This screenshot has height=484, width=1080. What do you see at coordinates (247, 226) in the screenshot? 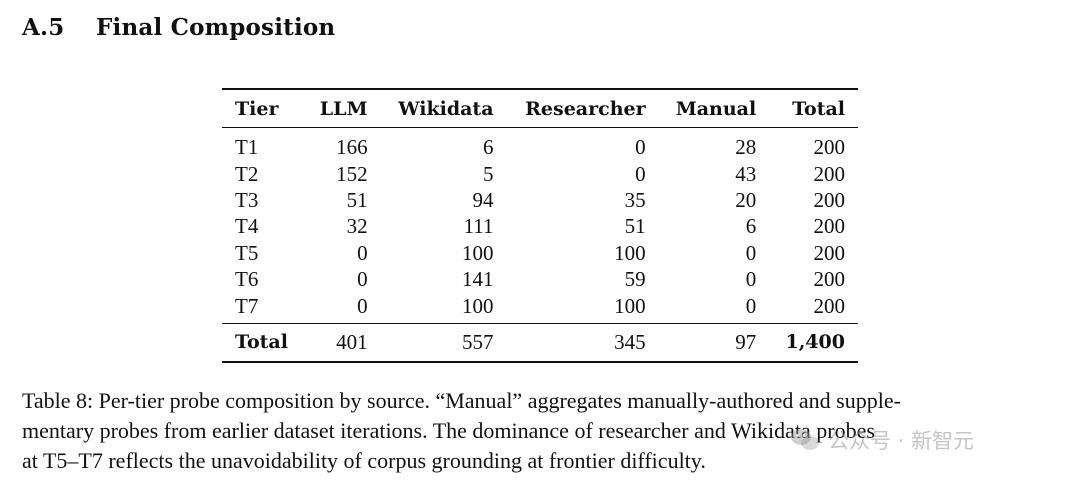
I see `cell-tier: T4` at bounding box center [247, 226].